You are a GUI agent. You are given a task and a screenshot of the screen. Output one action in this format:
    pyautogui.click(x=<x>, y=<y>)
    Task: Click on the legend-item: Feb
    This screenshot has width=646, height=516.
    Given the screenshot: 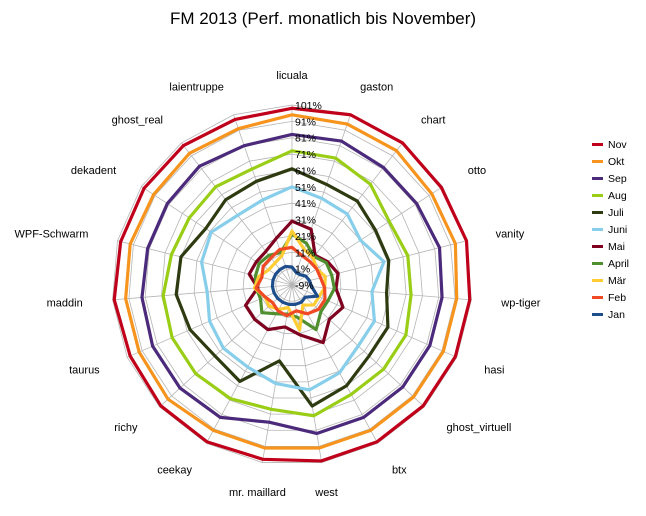 What is the action you would take?
    pyautogui.click(x=610, y=297)
    